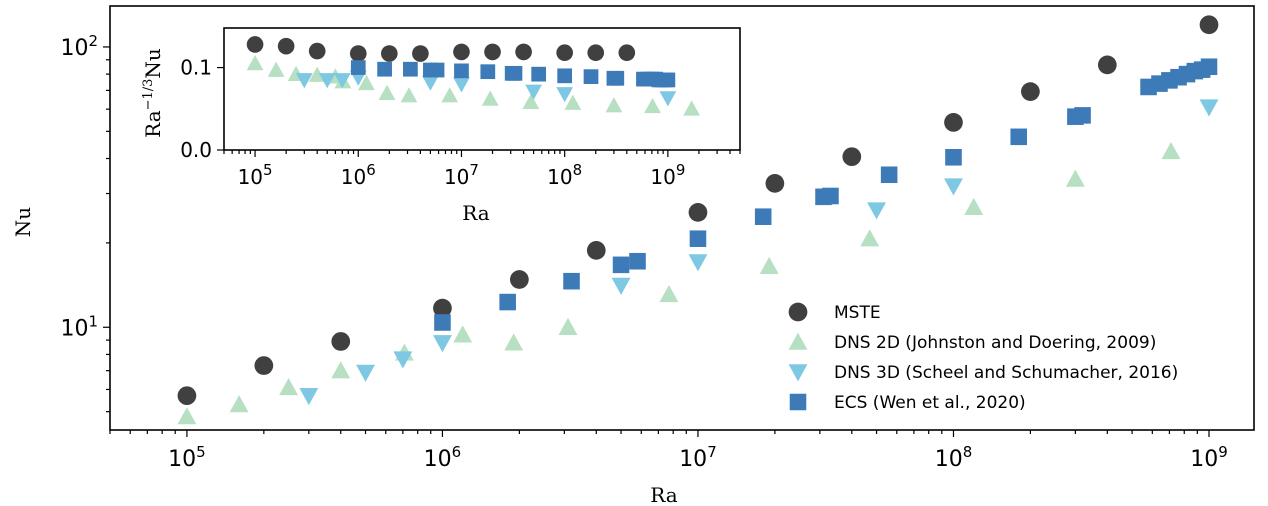 The height and width of the screenshot is (506, 1268). Describe the element at coordinates (482, 169) in the screenshot. I see `inset-x-axis: 10⁵ 10⁶ 10⁷ 10⁸ 10⁹` at that location.